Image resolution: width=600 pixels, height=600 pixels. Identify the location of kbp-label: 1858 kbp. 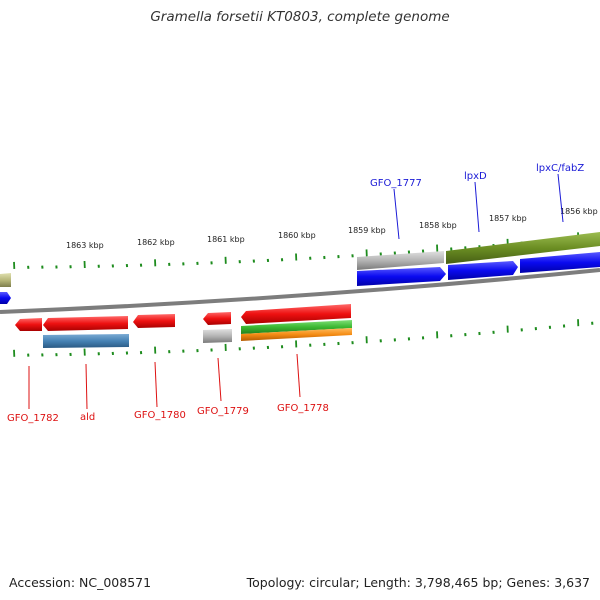
(438, 225).